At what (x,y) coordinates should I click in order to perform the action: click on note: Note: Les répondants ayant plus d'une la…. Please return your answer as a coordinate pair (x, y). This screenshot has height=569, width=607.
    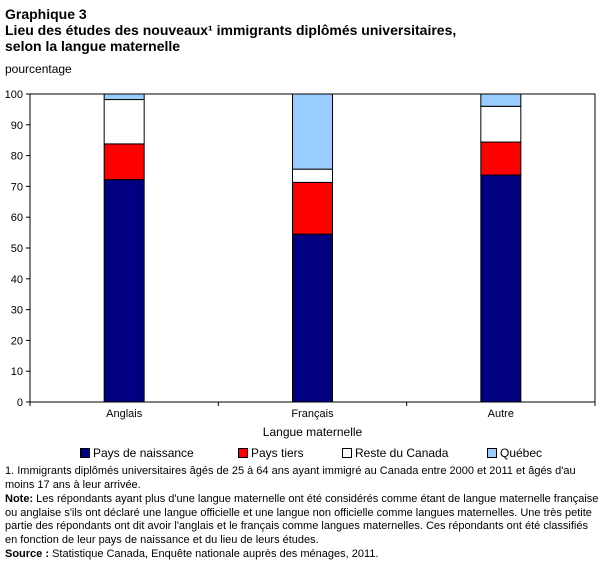
    Looking at the image, I should click on (302, 520).